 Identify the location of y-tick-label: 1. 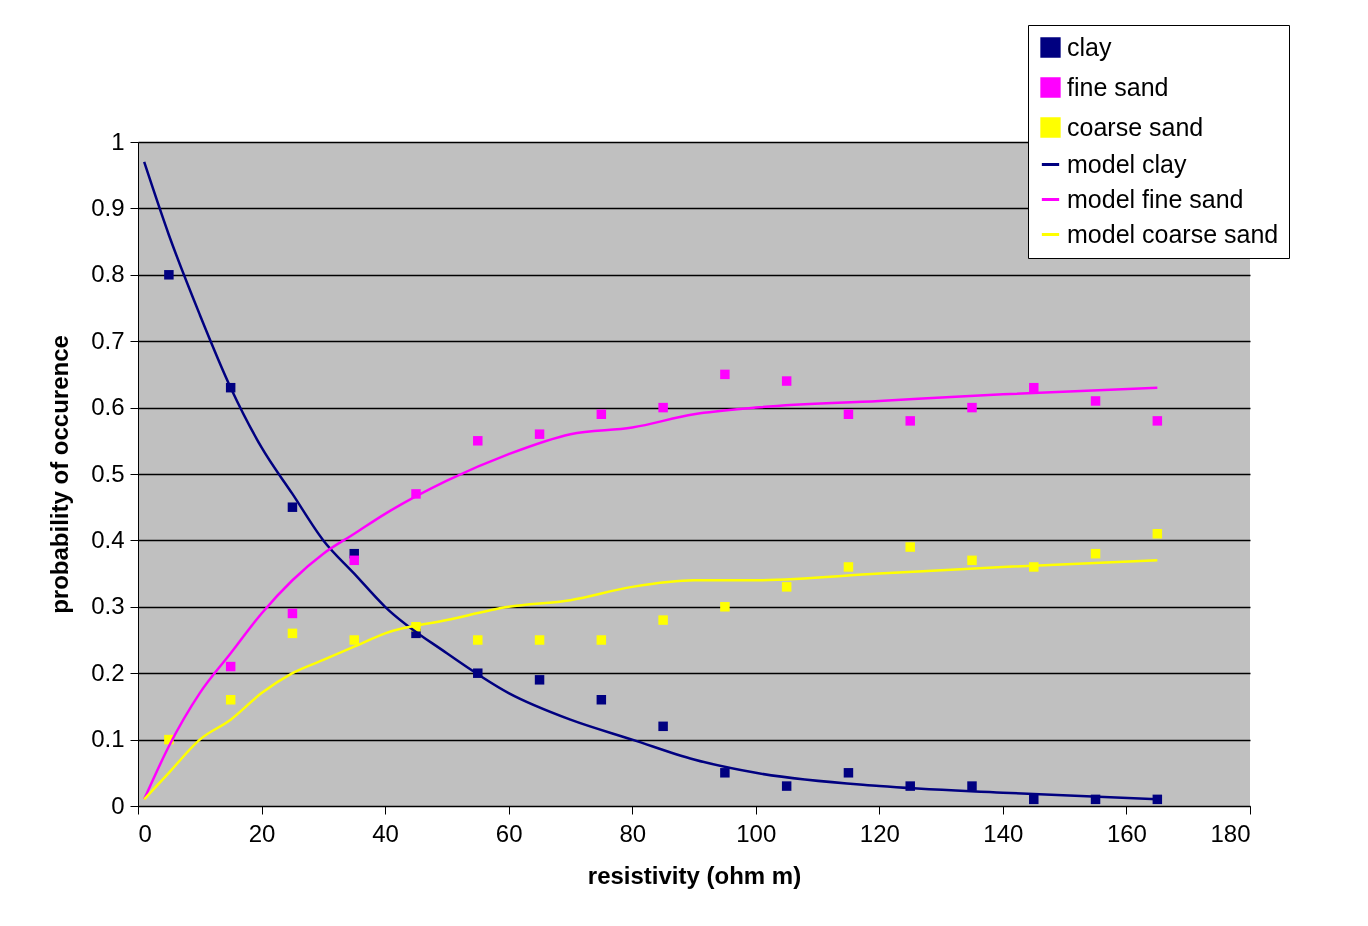
(118, 141).